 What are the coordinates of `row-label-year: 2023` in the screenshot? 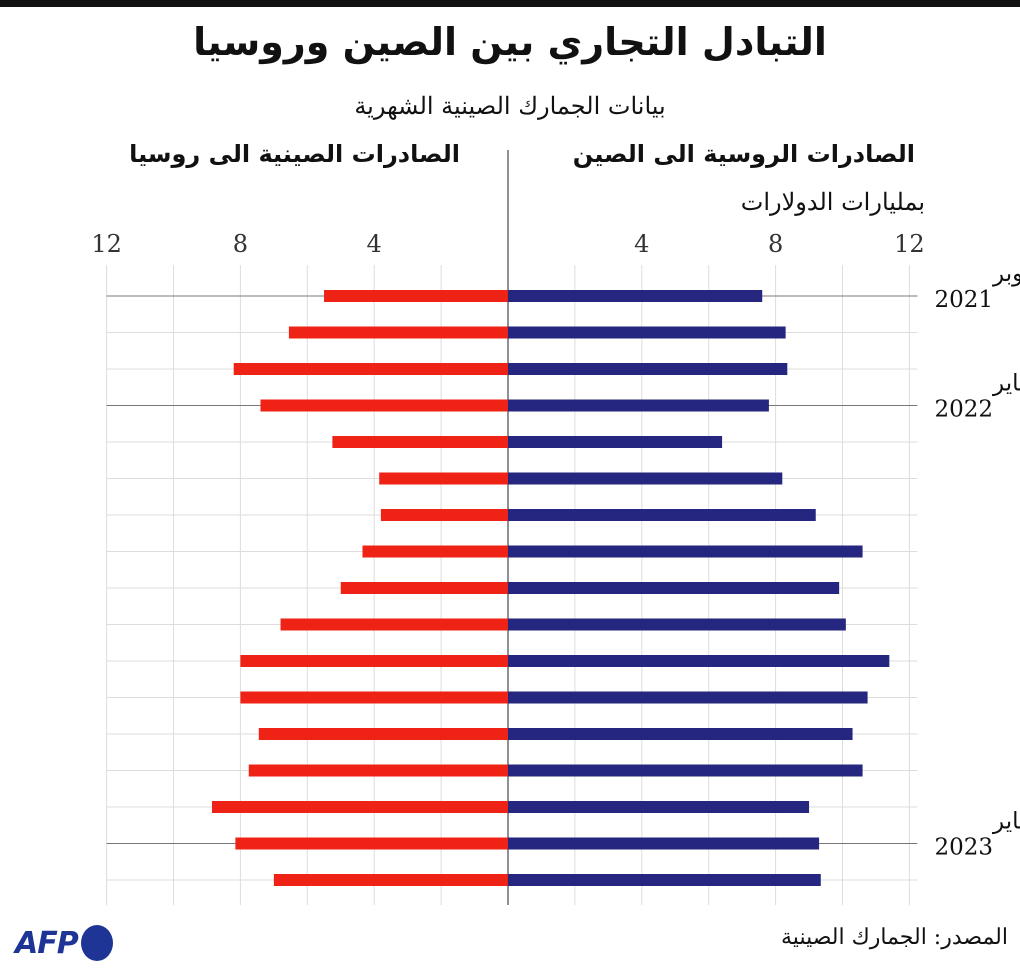 It's located at (963, 848).